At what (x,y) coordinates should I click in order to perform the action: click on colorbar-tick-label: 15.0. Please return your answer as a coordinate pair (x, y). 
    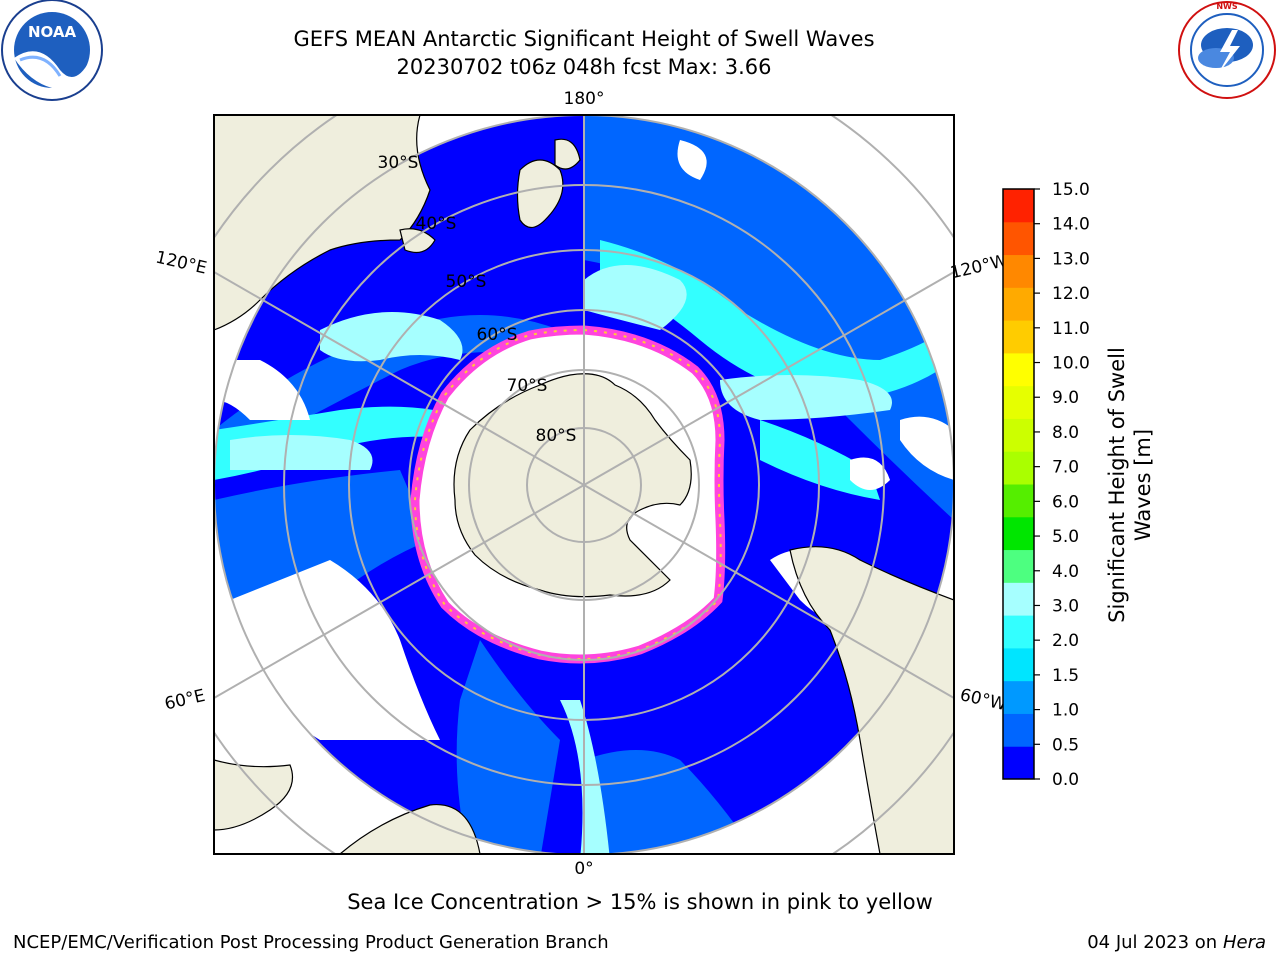
    Looking at the image, I should click on (1071, 190).